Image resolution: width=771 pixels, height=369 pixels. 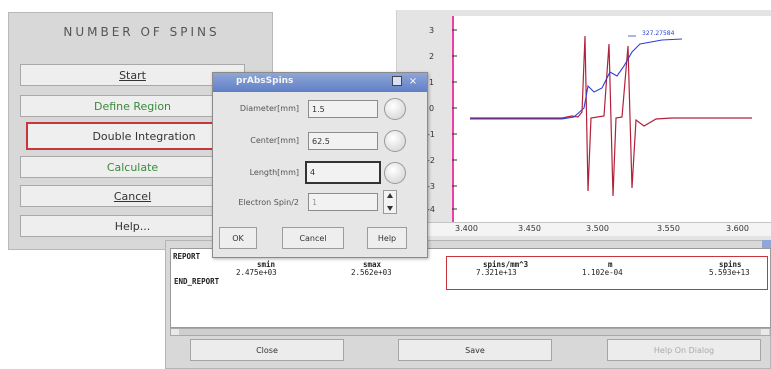 I want to click on report-col-value: 2.562e+03, so click(x=371, y=272).